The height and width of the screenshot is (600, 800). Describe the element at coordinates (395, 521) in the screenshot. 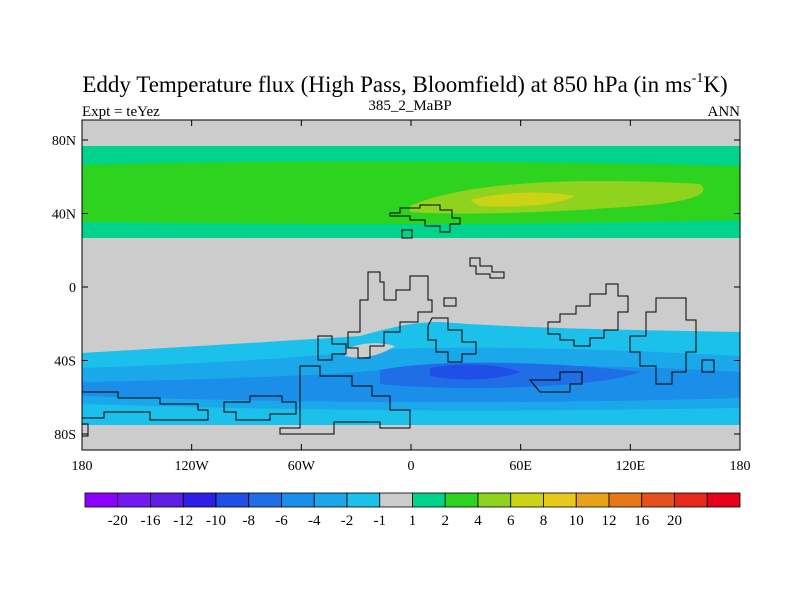

I see `colorbar-labels: -20 -16 -12 -10 -8 -6 -4 -2 -1 1 2 4 6 8 10 12 16 20` at that location.